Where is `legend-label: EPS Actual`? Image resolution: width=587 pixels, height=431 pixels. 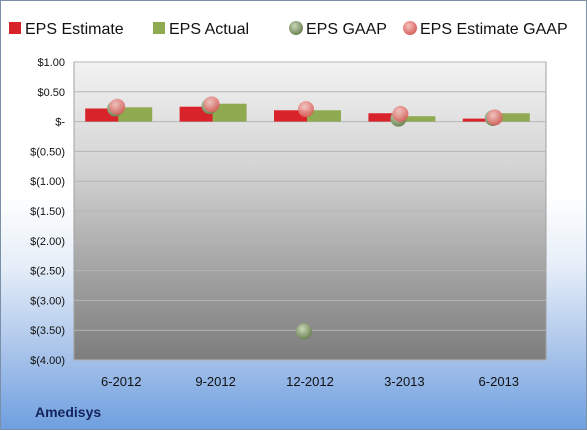 legend-label: EPS Actual is located at coordinates (209, 29).